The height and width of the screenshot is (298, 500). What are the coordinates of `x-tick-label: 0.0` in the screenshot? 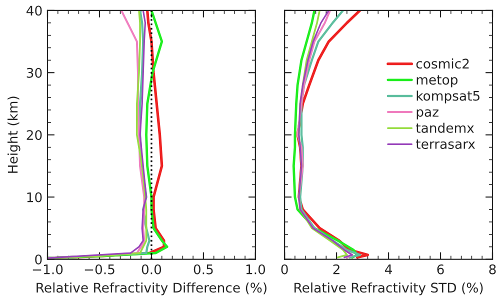 It's located at (152, 269).